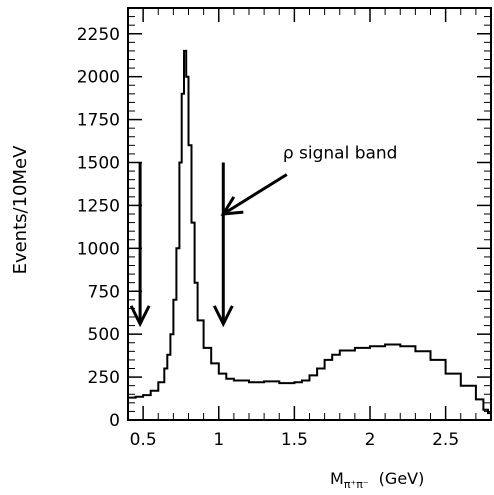 This screenshot has width=494, height=495. Describe the element at coordinates (294, 440) in the screenshot. I see `x-tick-label: 1.5` at that location.